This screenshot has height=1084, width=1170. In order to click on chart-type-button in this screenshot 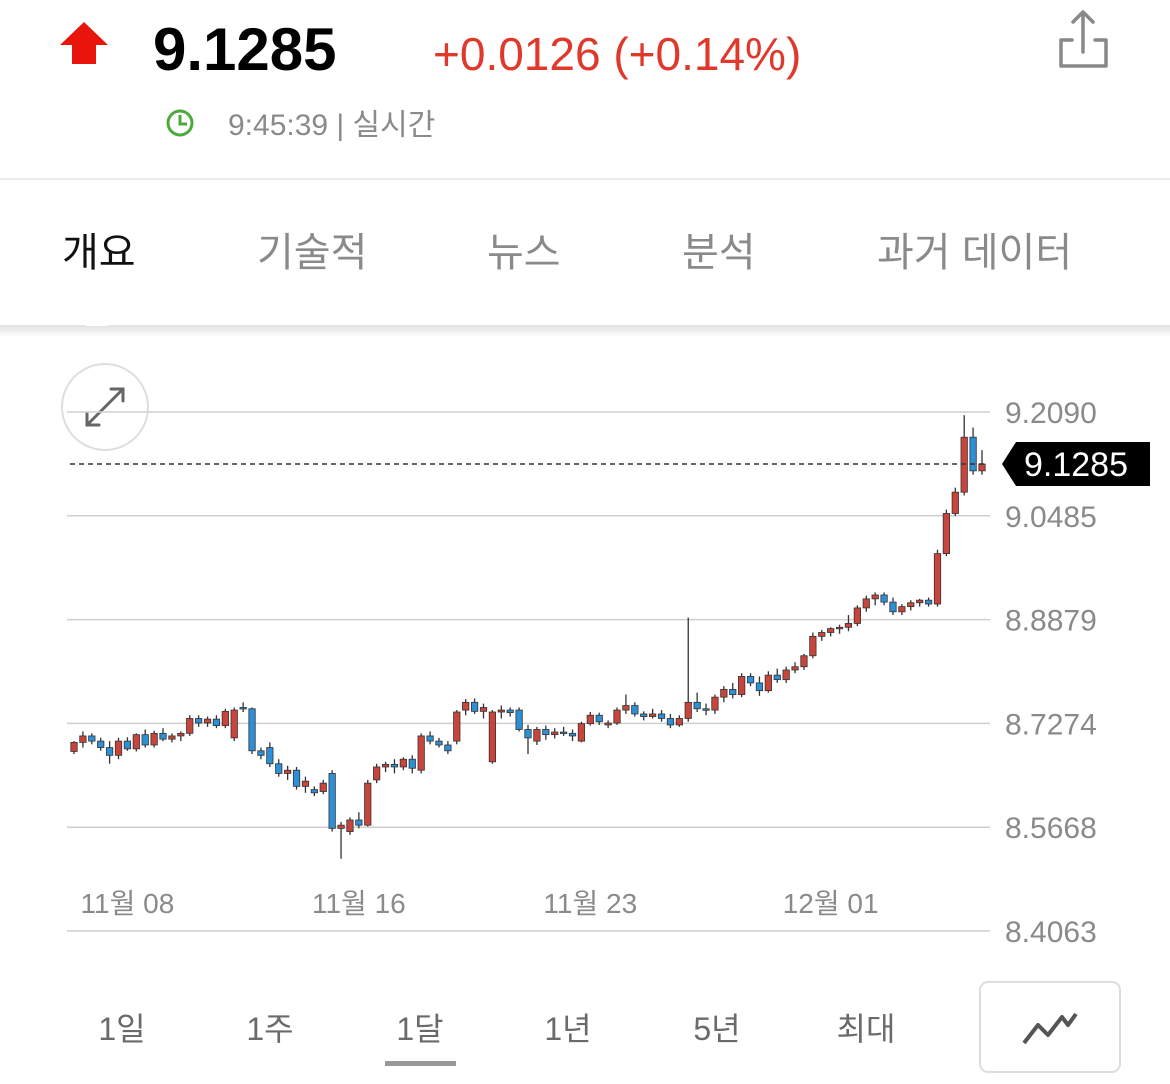, I will do `click(1050, 1027)`.